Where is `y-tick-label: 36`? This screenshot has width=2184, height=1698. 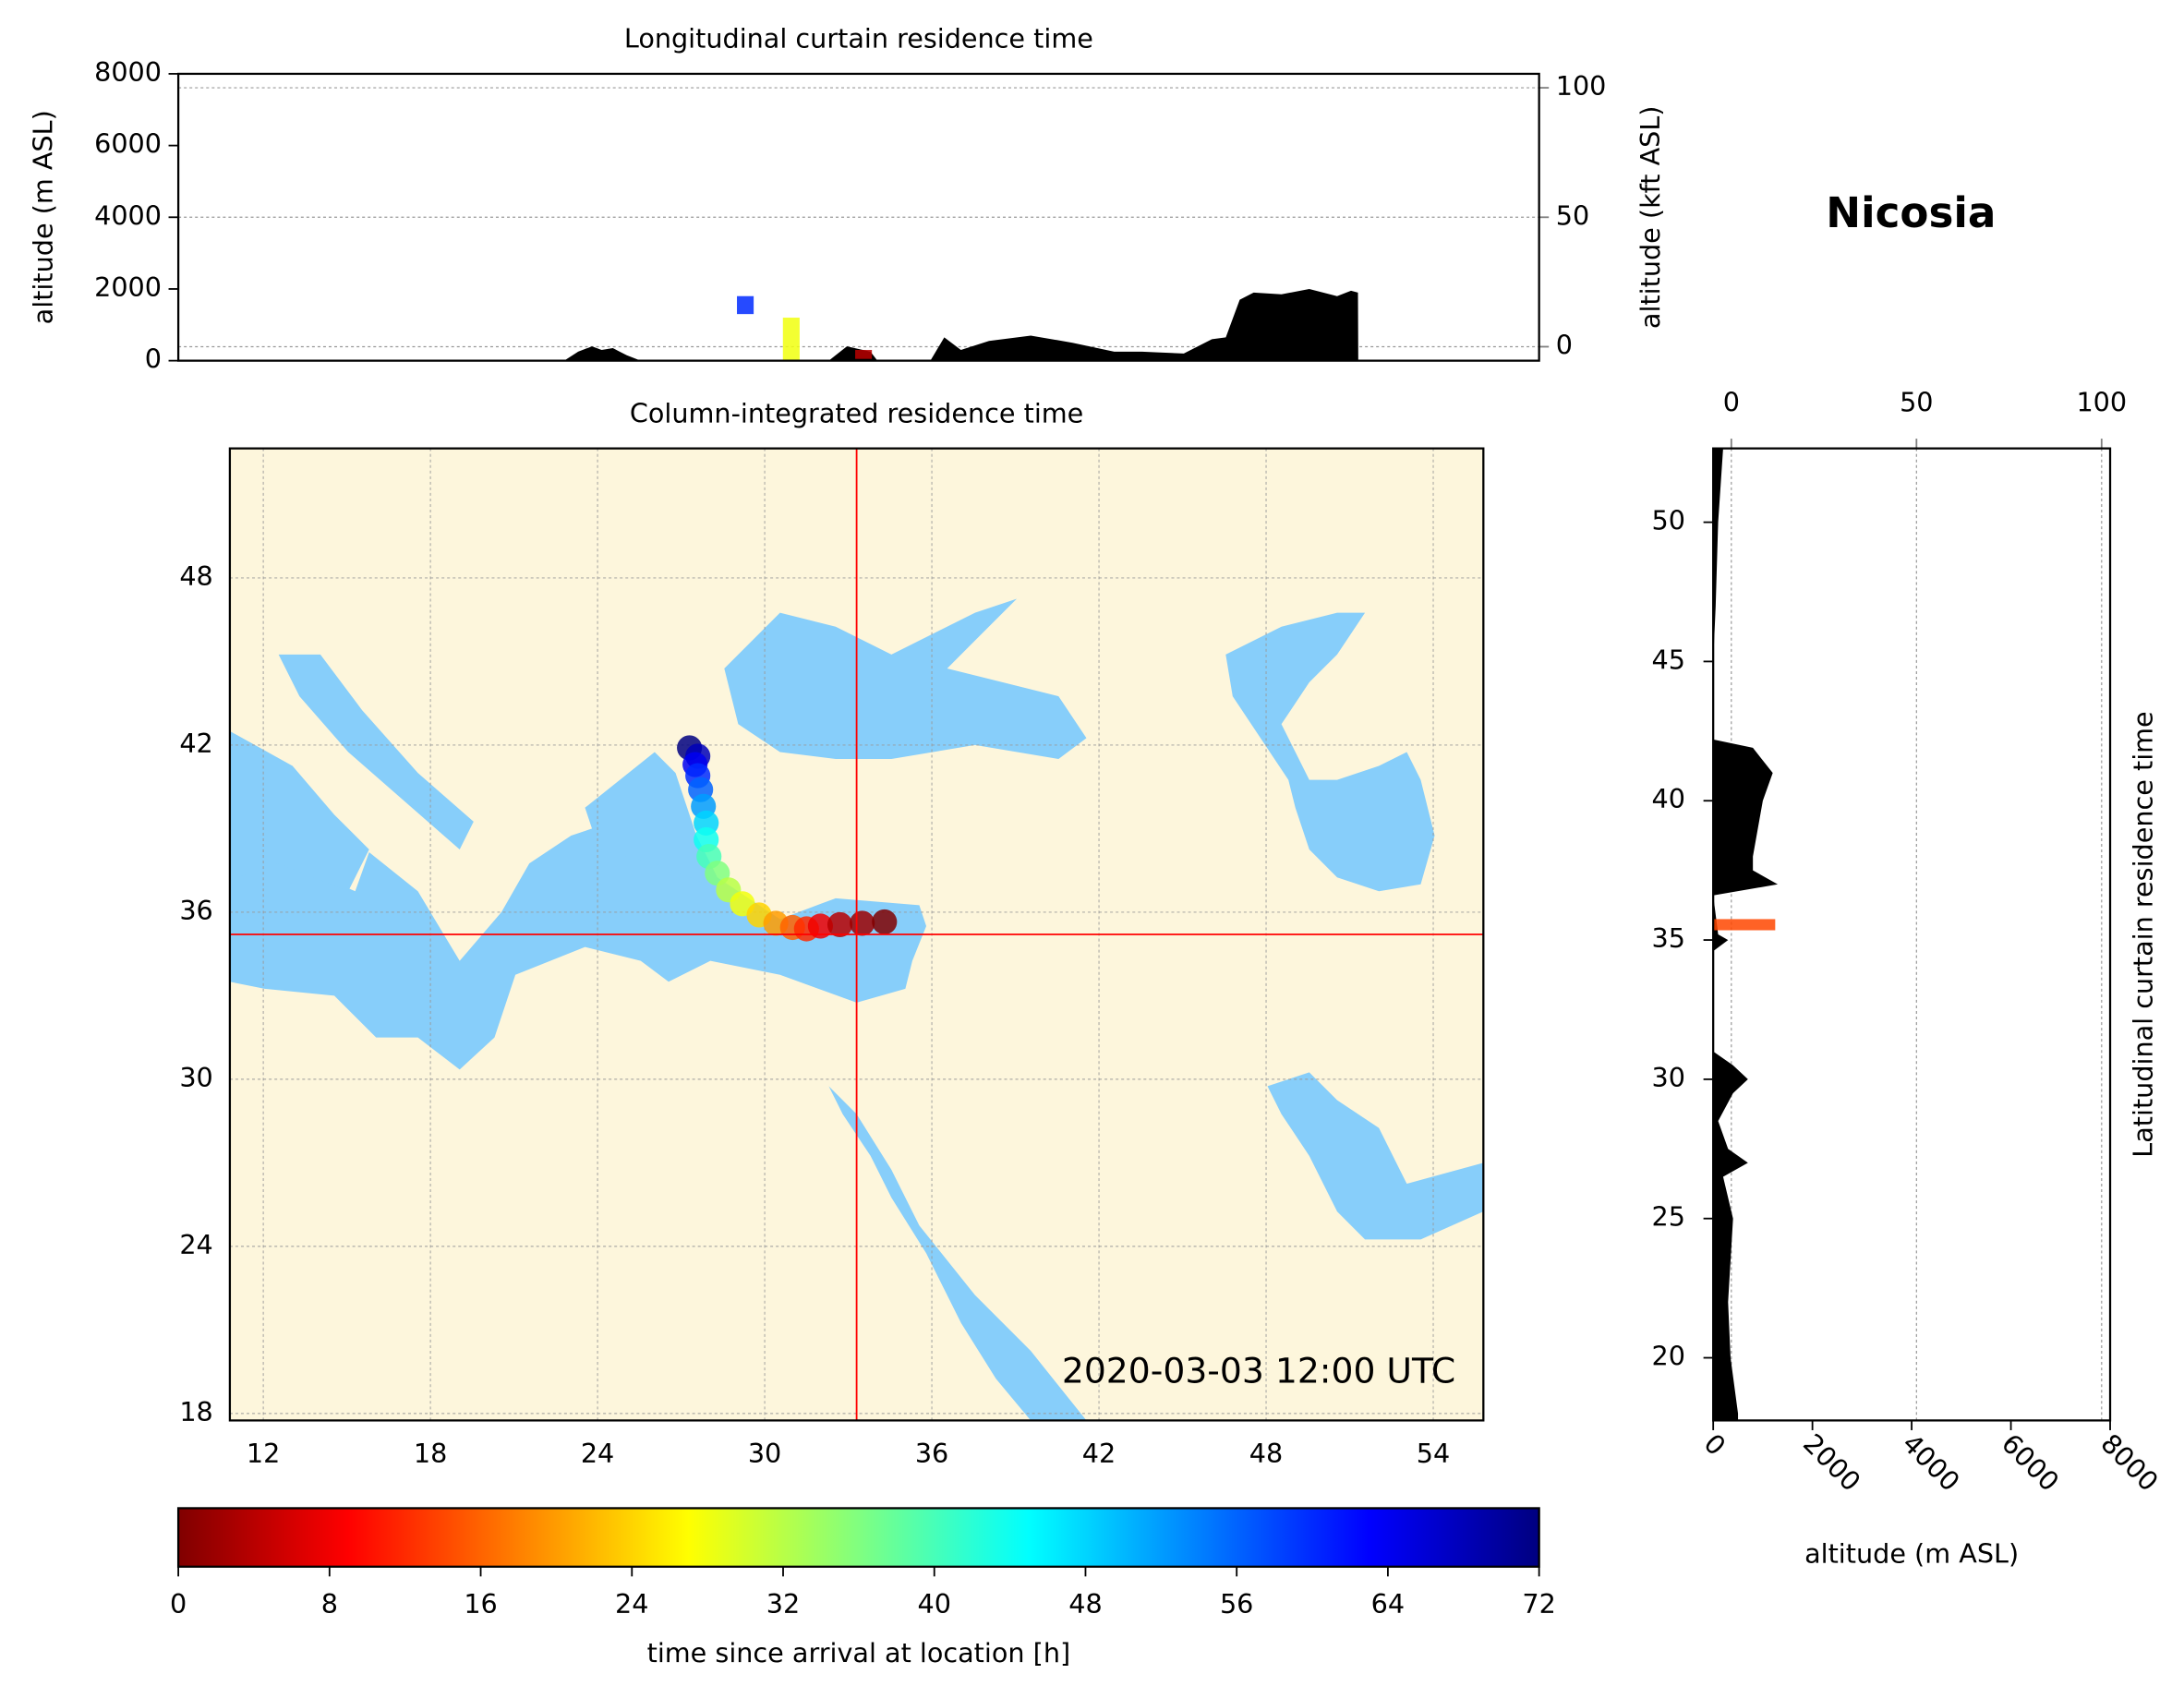
y-tick-label: 36 is located at coordinates (195, 910).